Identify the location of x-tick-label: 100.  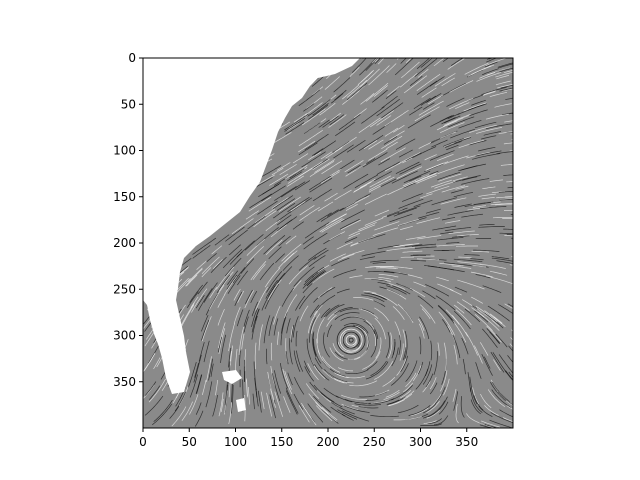
(235, 442).